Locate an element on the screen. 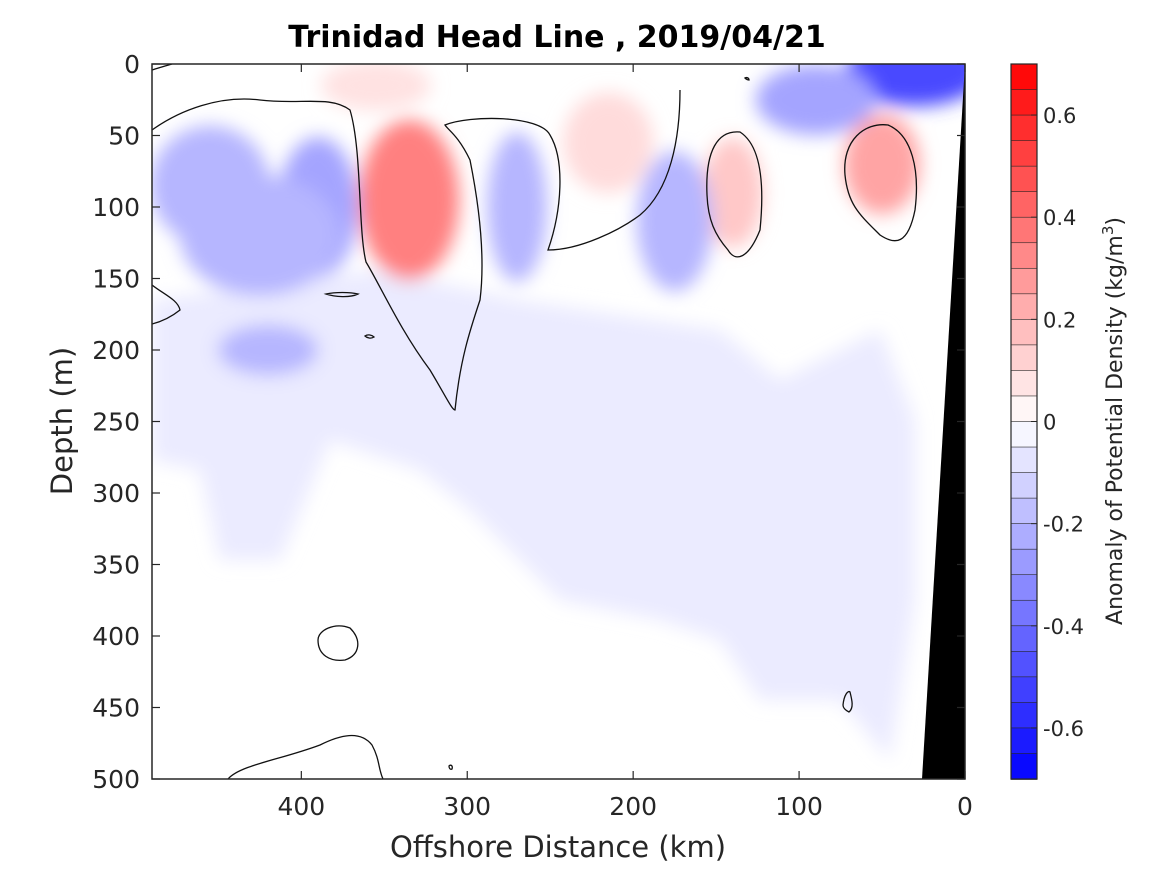  colorbar-tick-label: -0.2 is located at coordinates (1063, 525).